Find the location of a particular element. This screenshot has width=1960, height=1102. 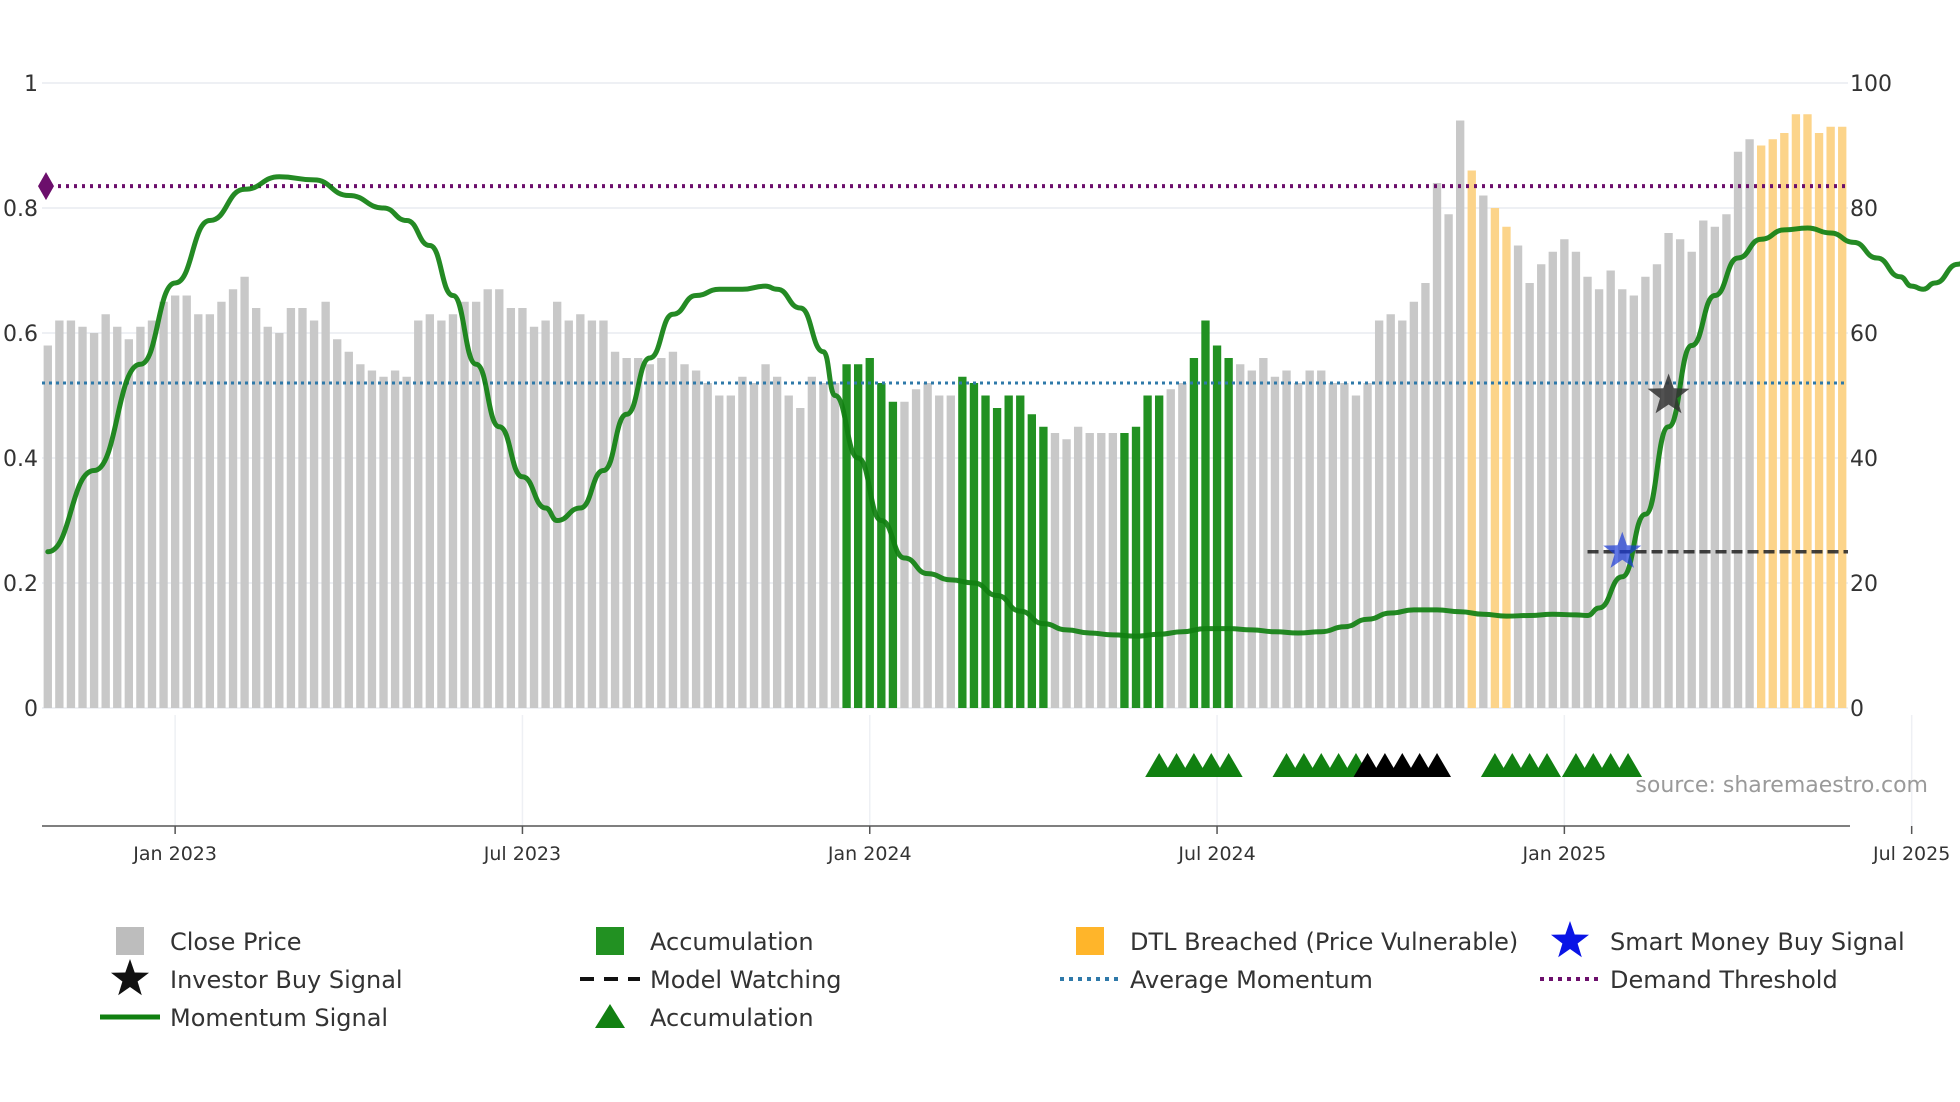

signal-markers is located at coordinates (1417, 575).